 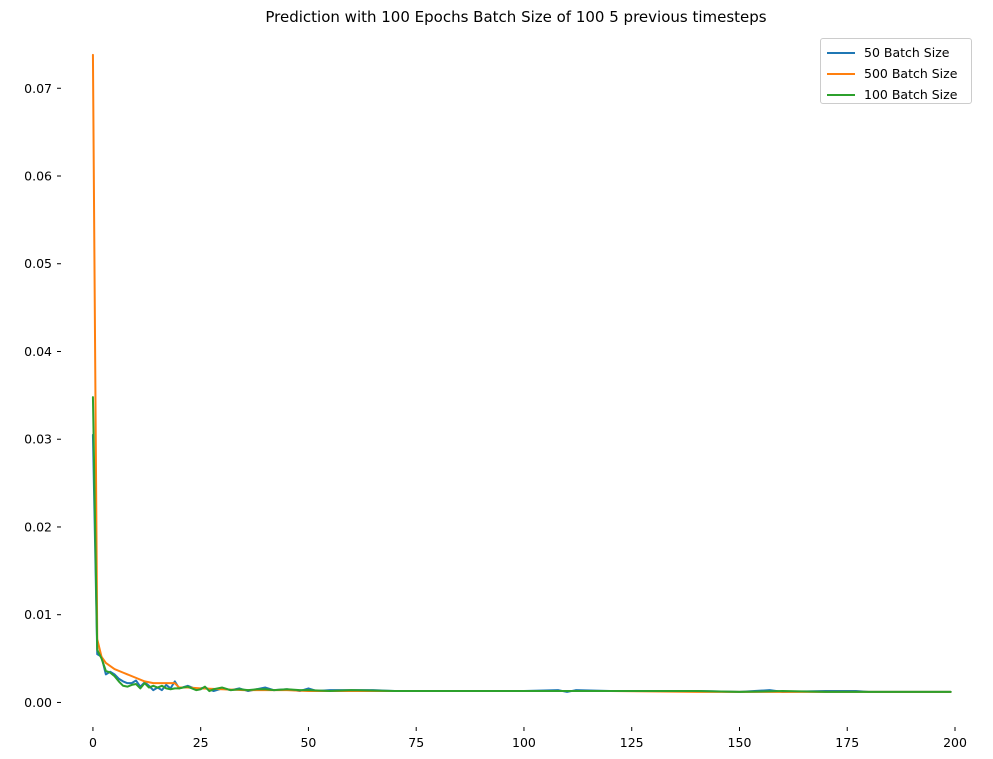 What do you see at coordinates (38, 526) in the screenshot?
I see `y-tick-label: 0.02` at bounding box center [38, 526].